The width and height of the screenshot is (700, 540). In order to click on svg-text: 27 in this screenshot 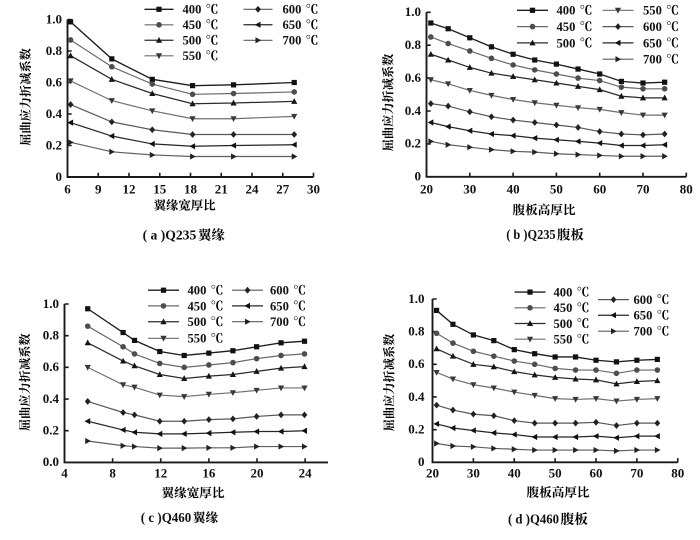, I will do `click(283, 189)`.